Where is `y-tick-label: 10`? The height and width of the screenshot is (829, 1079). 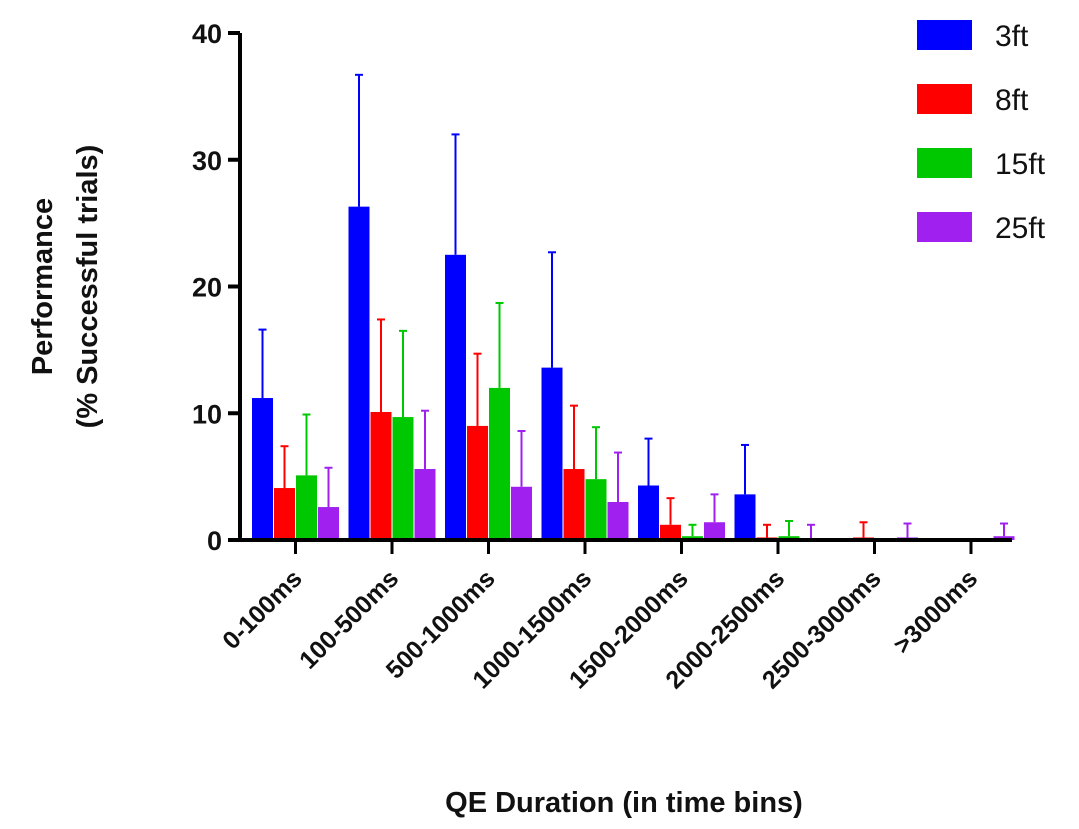 y-tick-label: 10 is located at coordinates (207, 414).